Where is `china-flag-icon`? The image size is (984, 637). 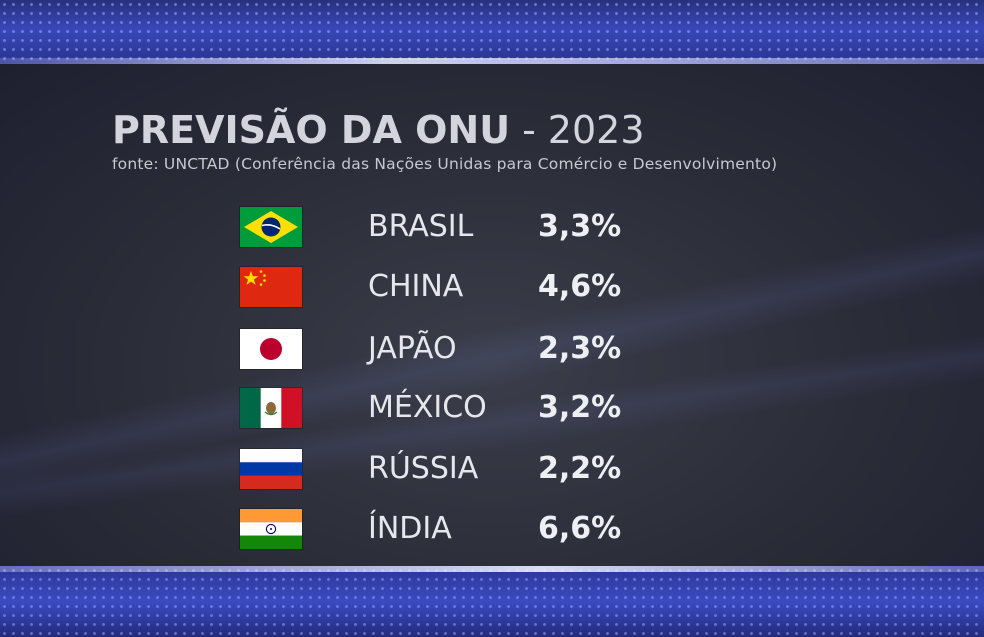 china-flag-icon is located at coordinates (271, 287).